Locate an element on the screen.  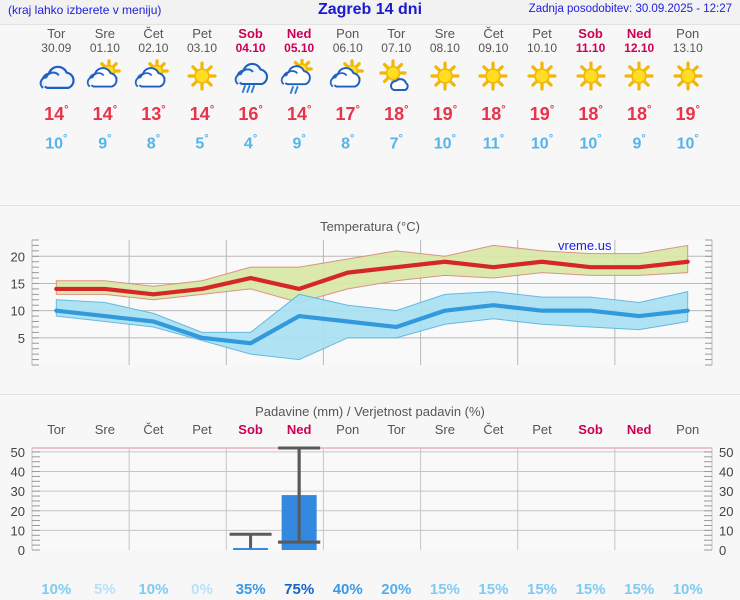
header-note: (kraj lahko izberete v meniju) is located at coordinates (85, 10).